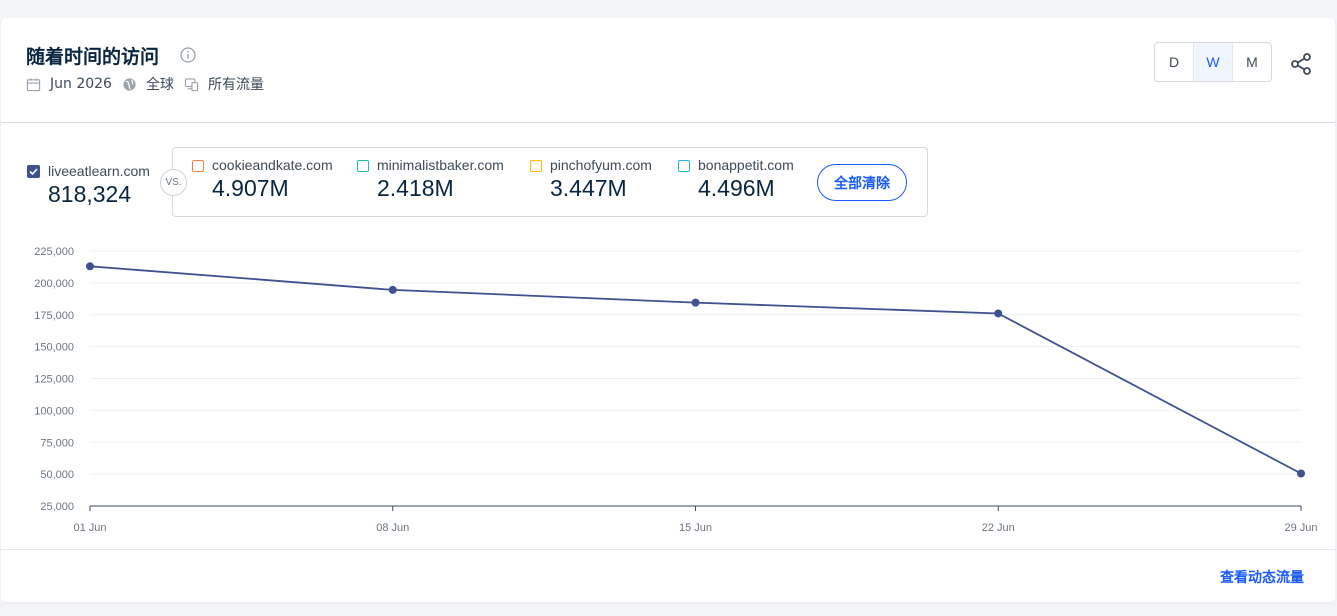 The image size is (1337, 616). Describe the element at coordinates (33, 171) in the screenshot. I see `checkbox-checked-icon` at that location.